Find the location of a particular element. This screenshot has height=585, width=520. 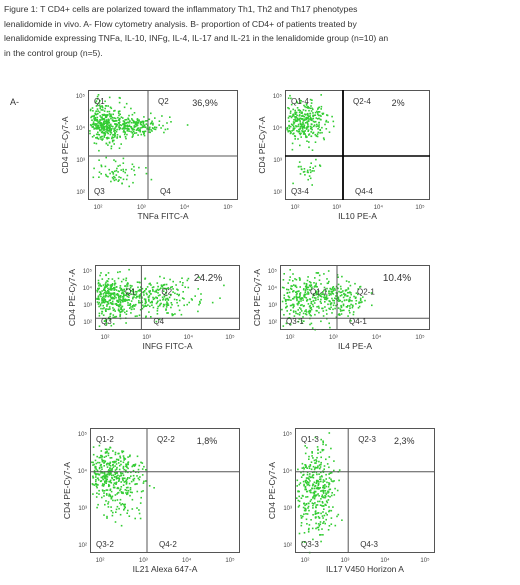

x-axis-label: IL10 PE-A is located at coordinates (357, 216).